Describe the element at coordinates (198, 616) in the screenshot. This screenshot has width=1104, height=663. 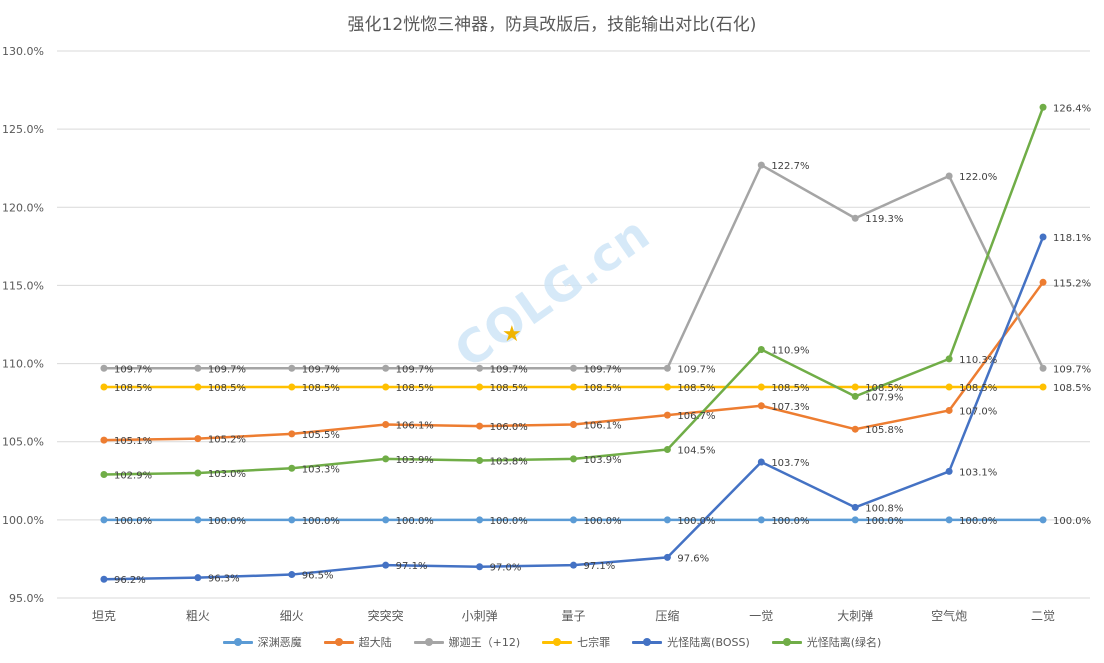
I see `x-tick-label: 粗火` at that location.